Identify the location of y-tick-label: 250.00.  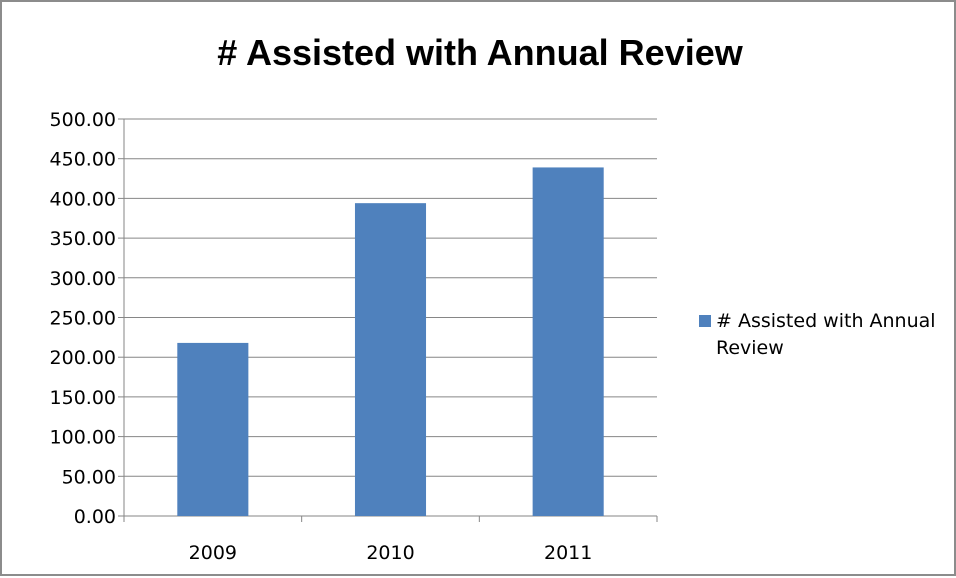
(83, 319).